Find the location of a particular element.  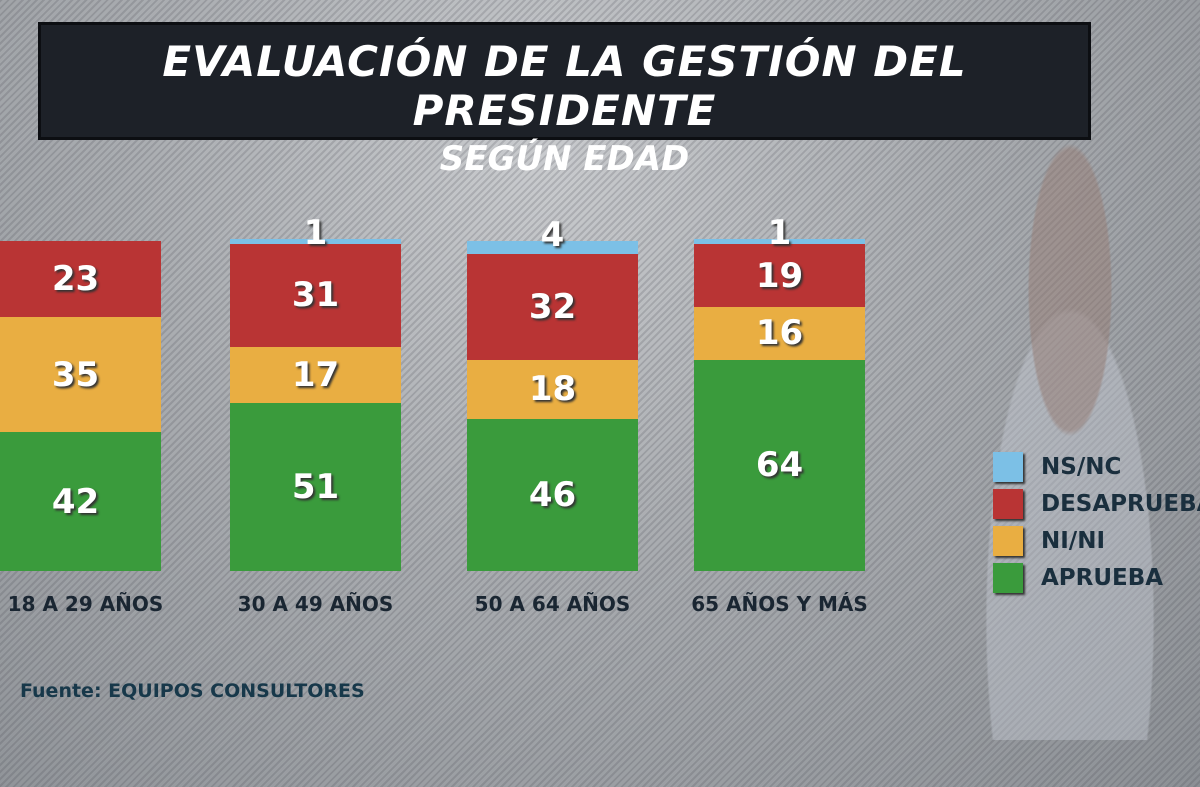

bar-segment-ni-ni: 17 is located at coordinates (315, 374).